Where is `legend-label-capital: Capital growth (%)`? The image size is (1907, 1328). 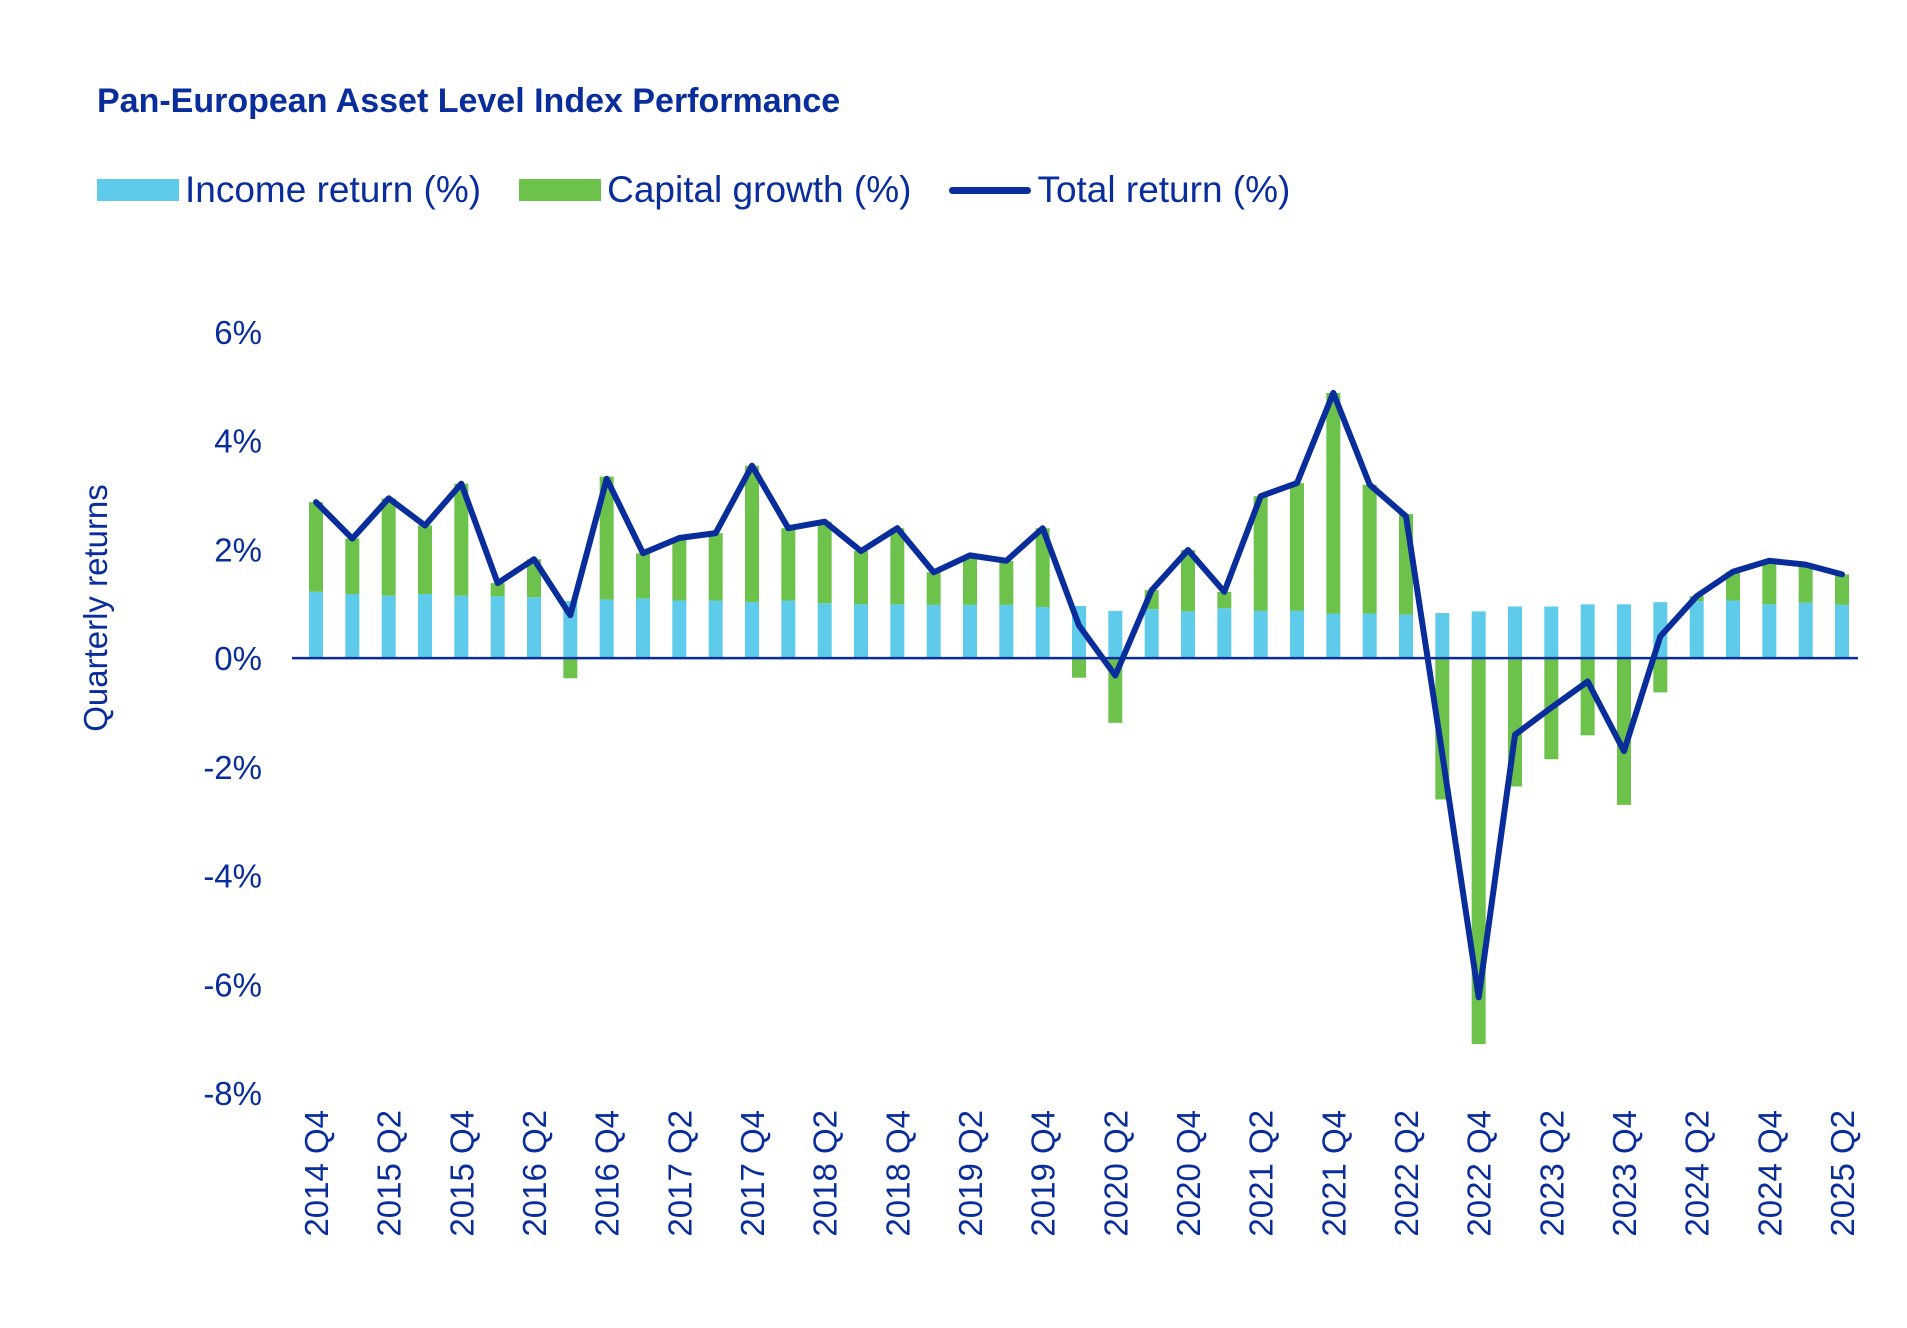 legend-label-capital: Capital growth (%) is located at coordinates (759, 189).